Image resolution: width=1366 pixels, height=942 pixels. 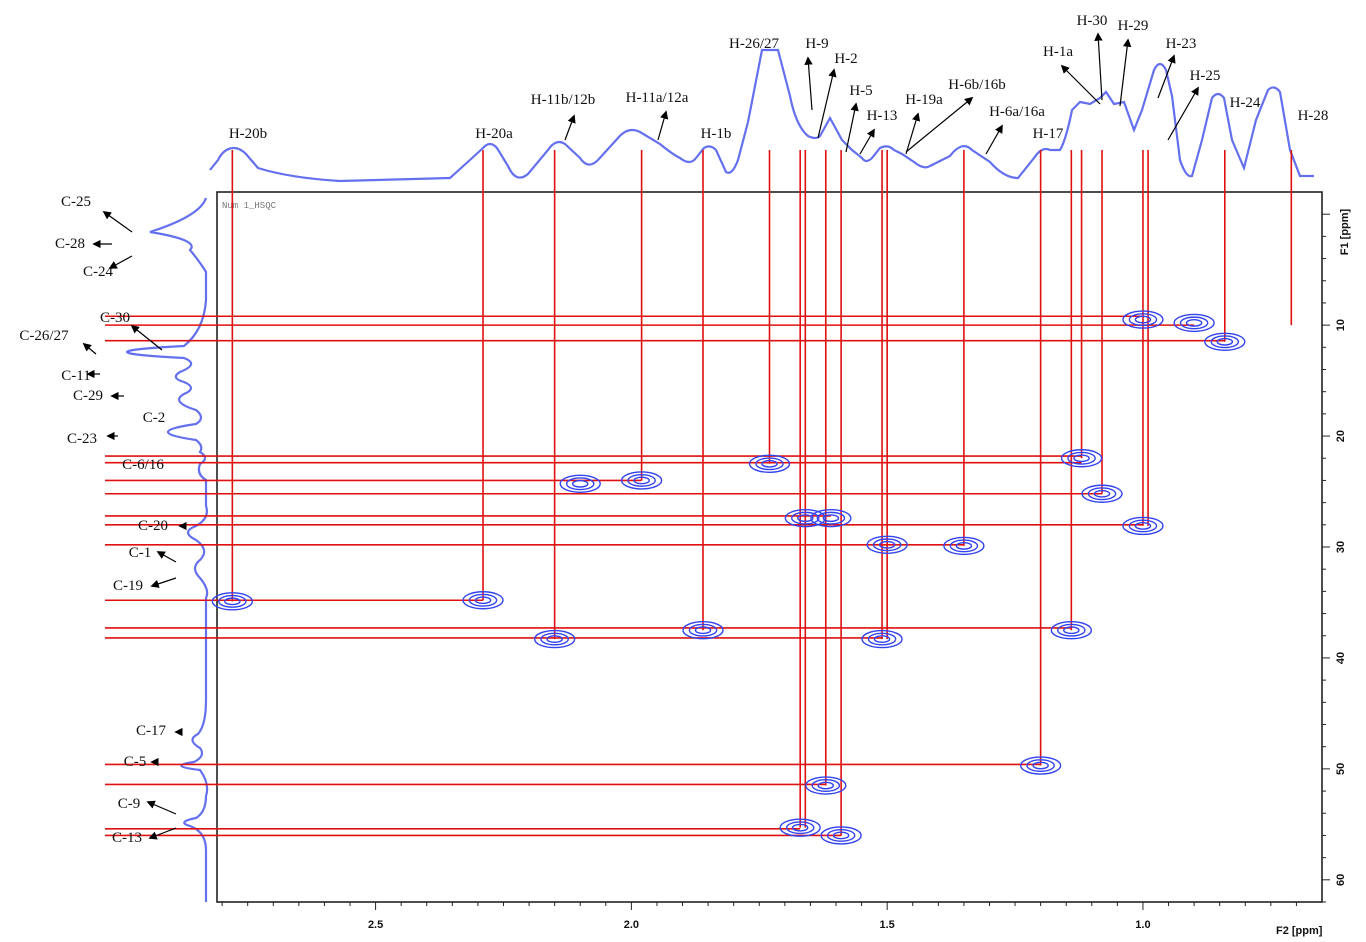 What do you see at coordinates (135, 762) in the screenshot?
I see `c-label-14: C-5` at bounding box center [135, 762].